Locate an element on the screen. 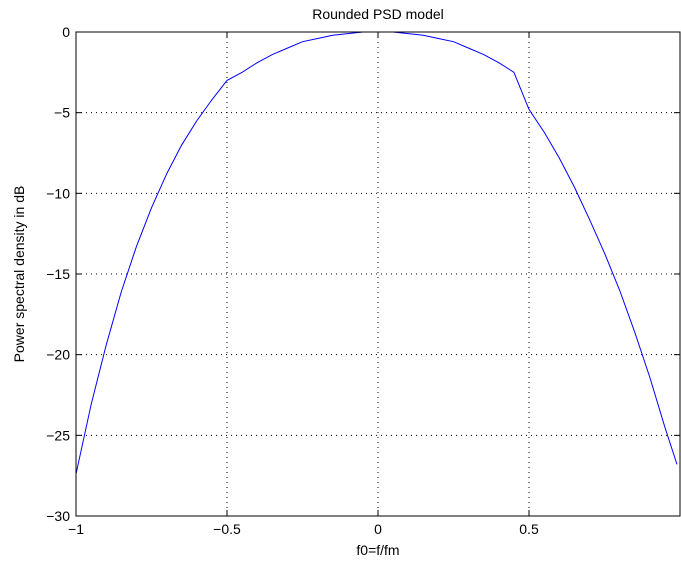  y-tick-label: −30 is located at coordinates (58, 516).